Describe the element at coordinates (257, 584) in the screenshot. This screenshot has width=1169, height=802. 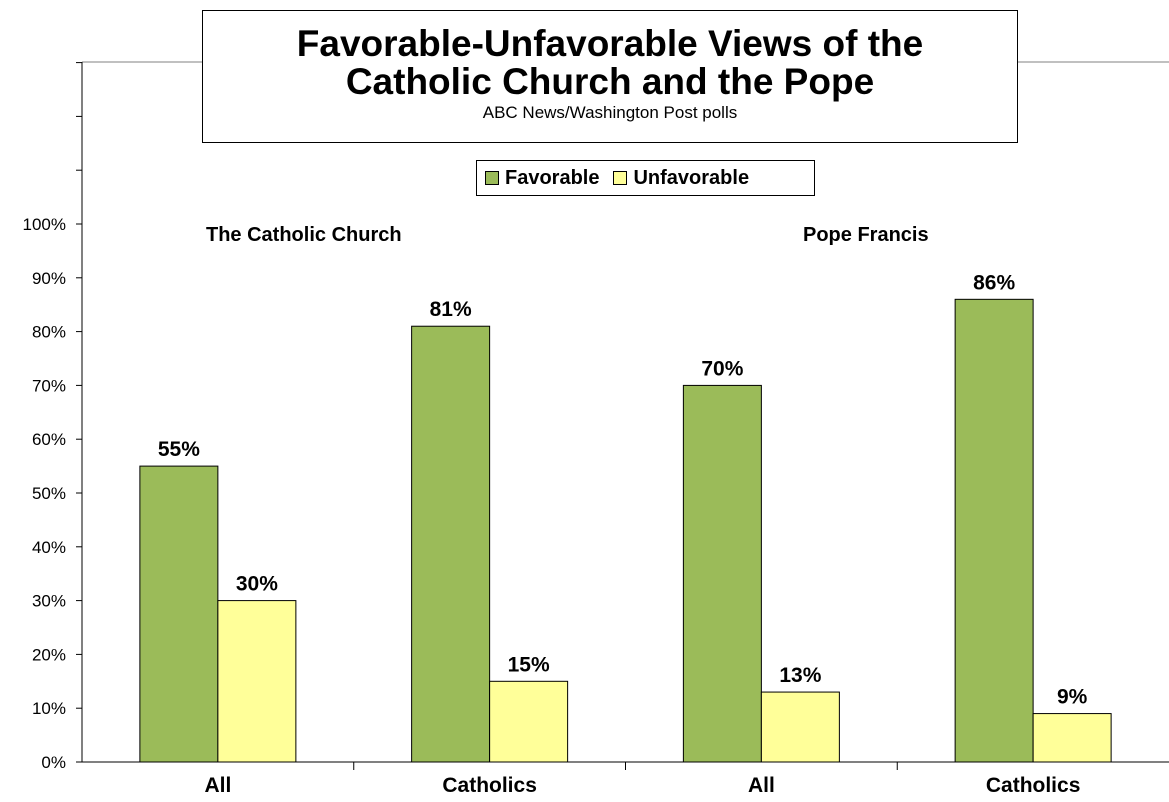
I see `data-label-unfavorable: 30%` at that location.